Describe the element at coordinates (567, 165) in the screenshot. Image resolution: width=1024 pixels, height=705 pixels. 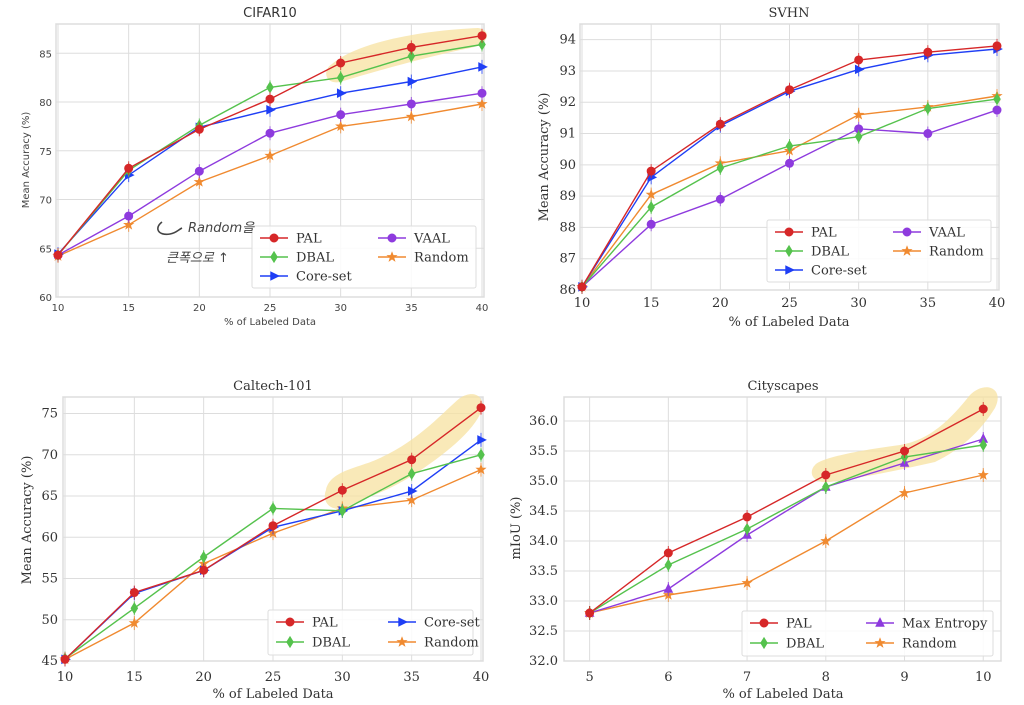
I see `y-tick-label: 90` at that location.